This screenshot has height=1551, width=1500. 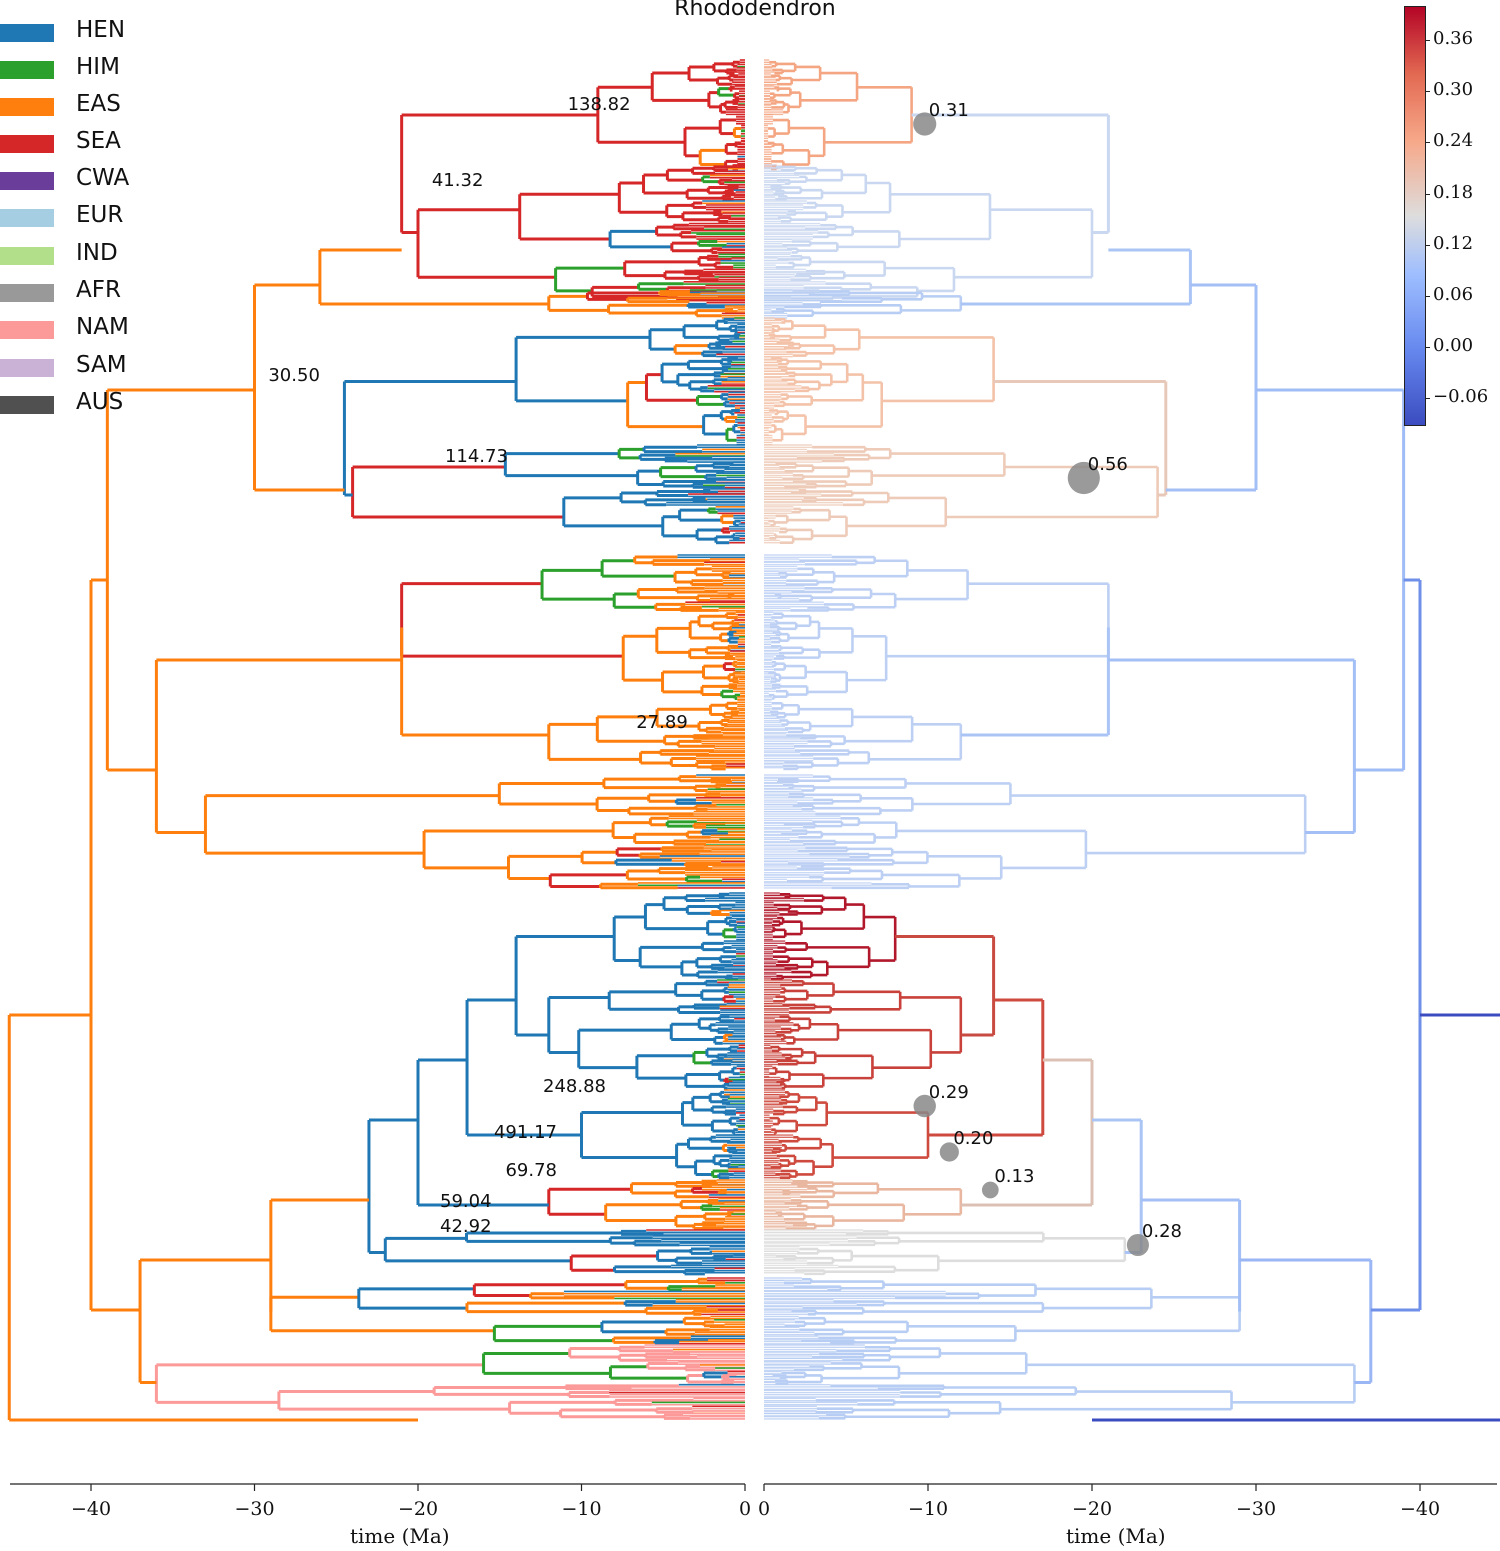 I want to click on x-axis-label-left: time (Ma), so click(x=400, y=1536).